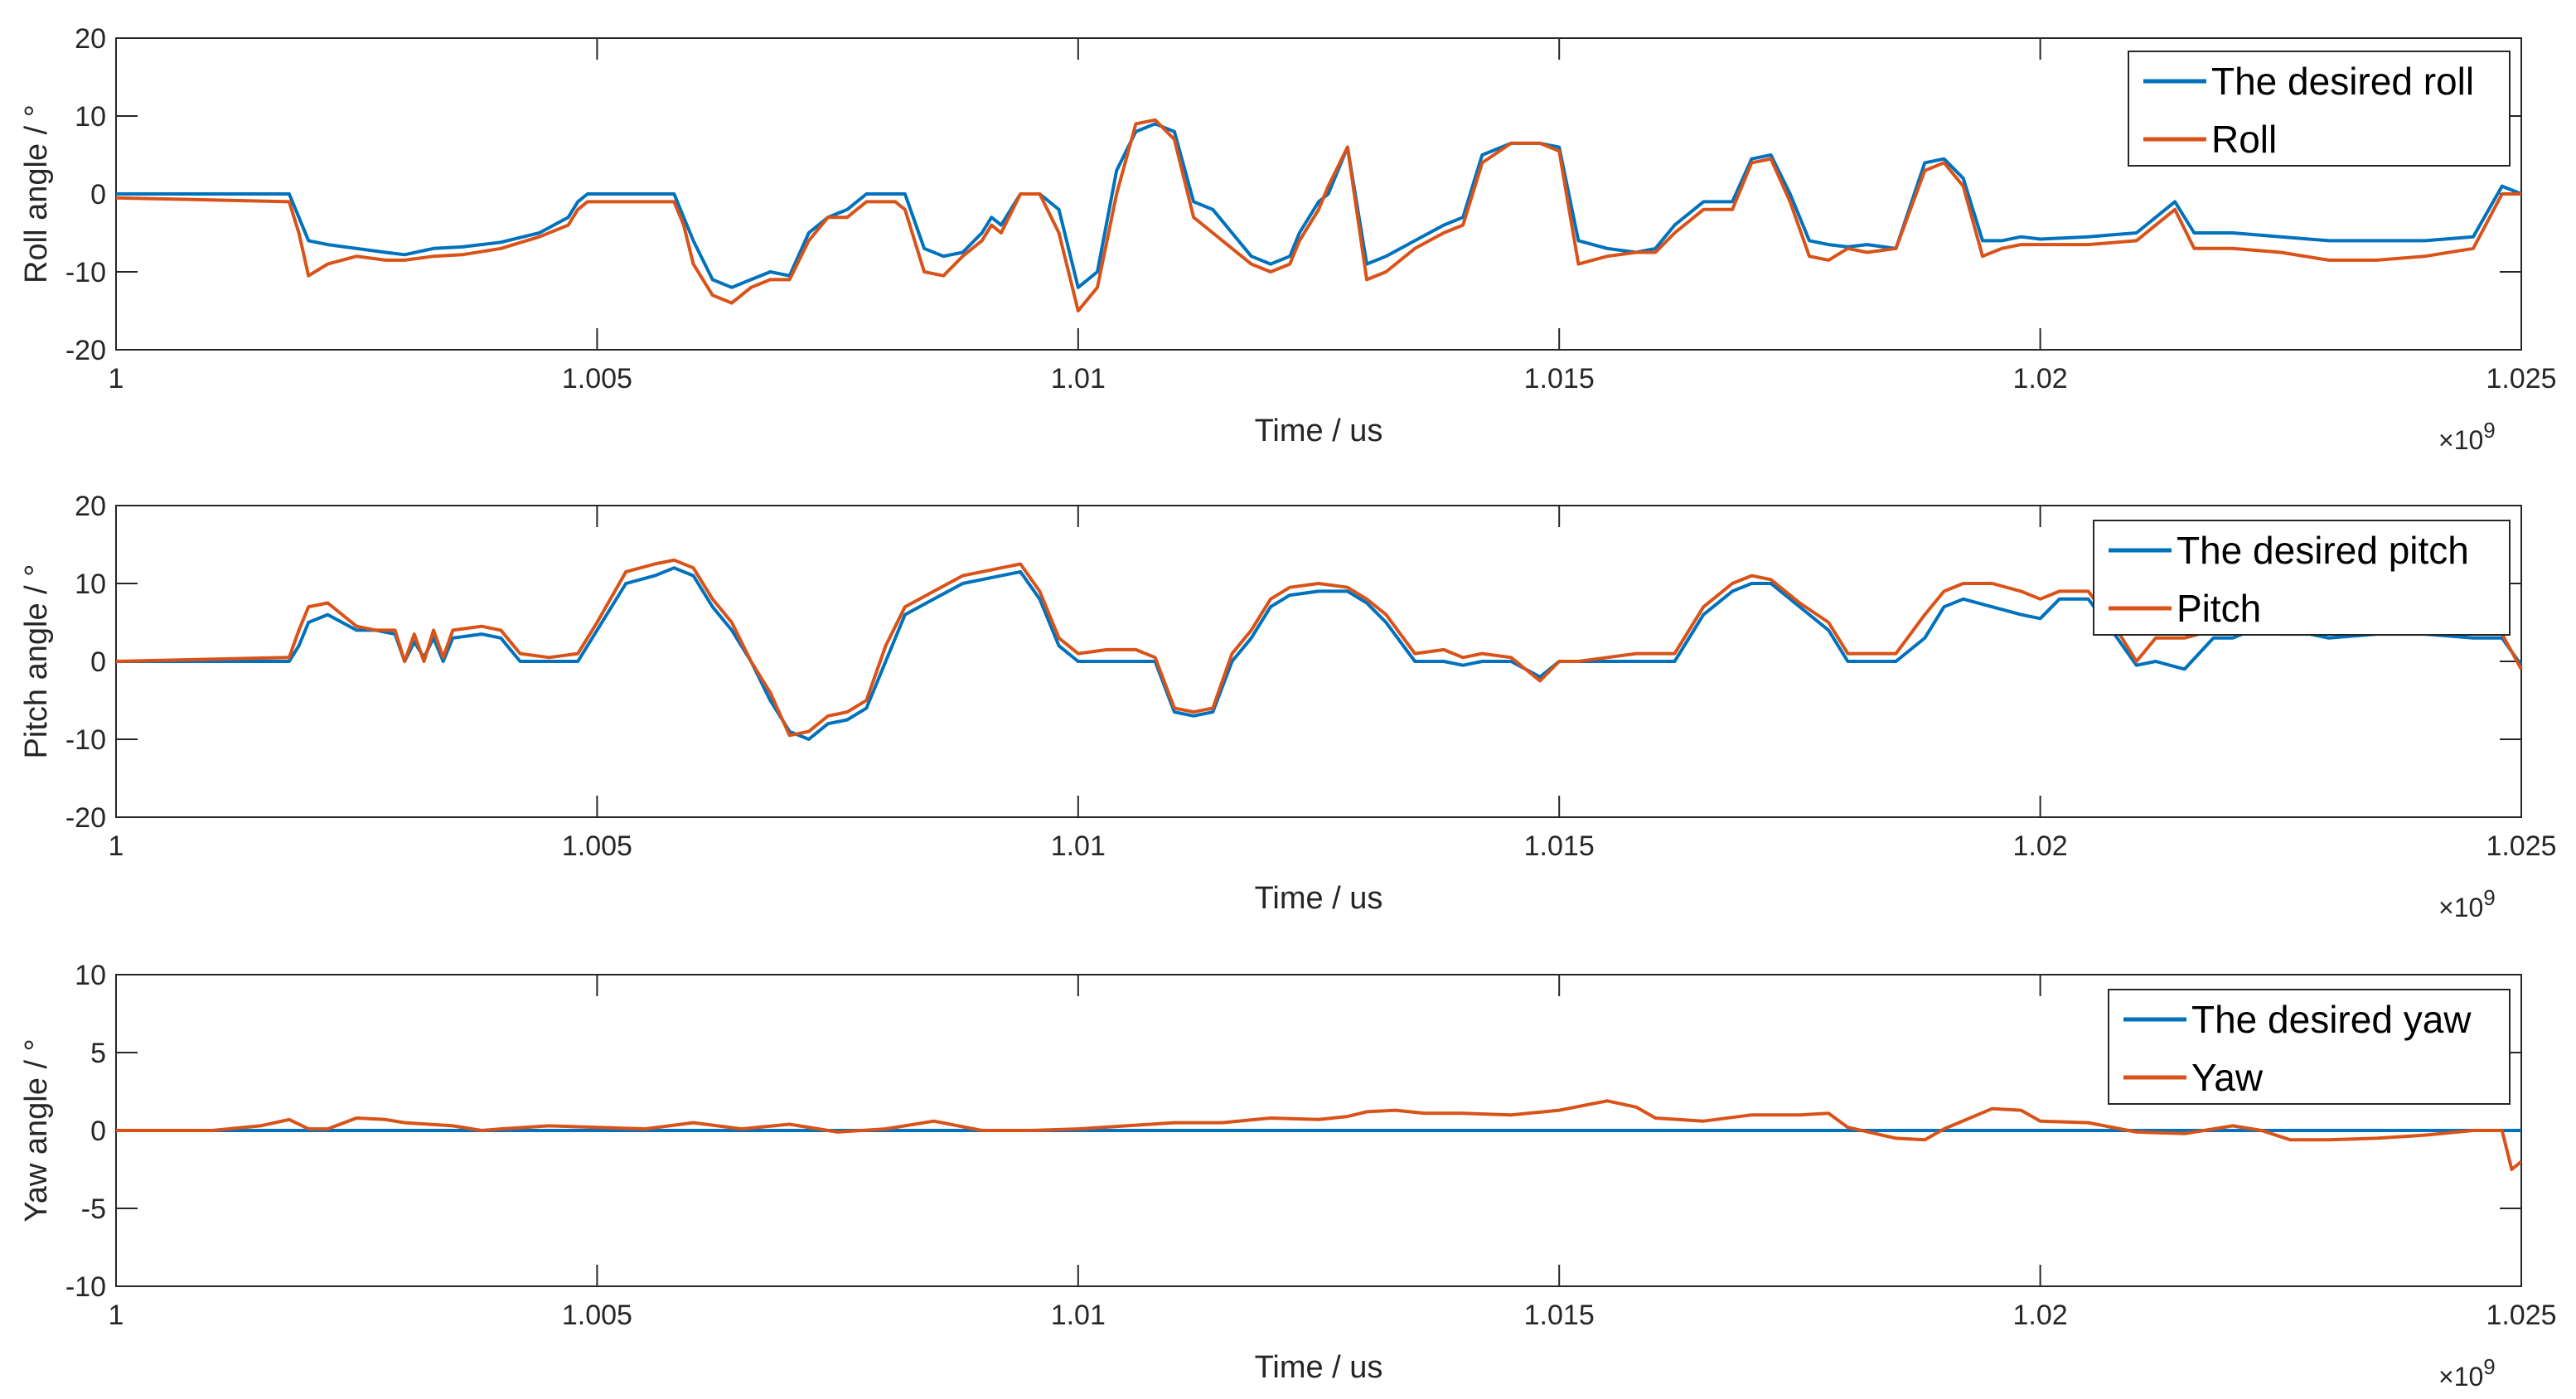 This screenshot has width=2576, height=1399. I want to click on series-layer-roll, so click(1318, 215).